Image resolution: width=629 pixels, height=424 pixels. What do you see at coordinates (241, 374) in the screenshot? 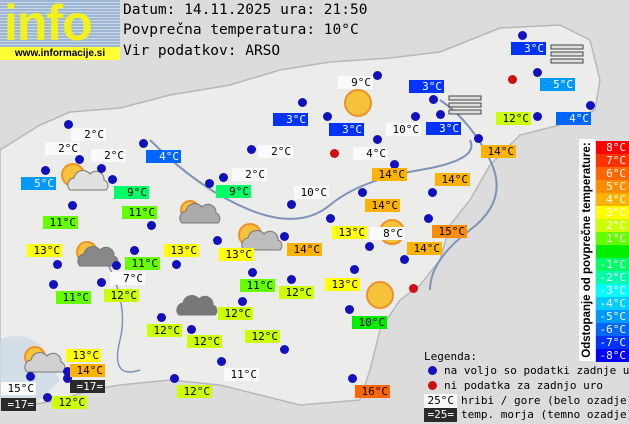
I see `mountain-temperature-label: 11°C` at bounding box center [241, 374].